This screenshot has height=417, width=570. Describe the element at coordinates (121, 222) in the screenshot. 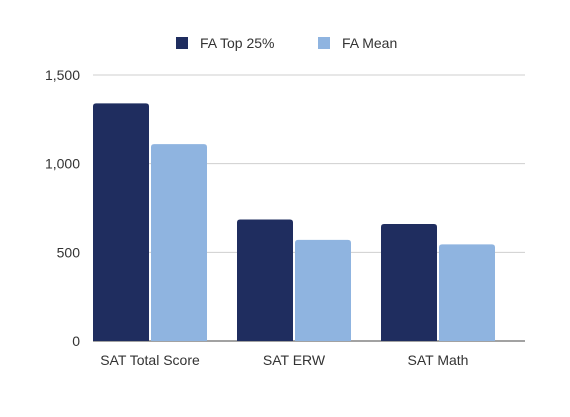

I see `bar-fa-top-25-sat-total-score` at that location.